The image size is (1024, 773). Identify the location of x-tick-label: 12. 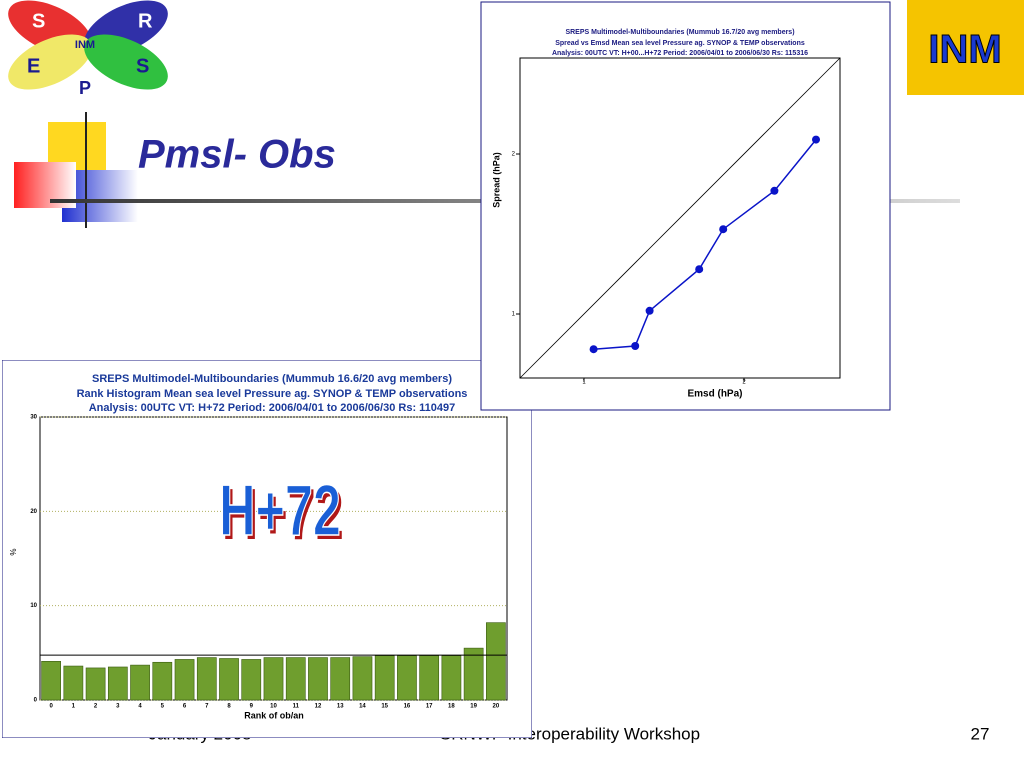
(318, 707).